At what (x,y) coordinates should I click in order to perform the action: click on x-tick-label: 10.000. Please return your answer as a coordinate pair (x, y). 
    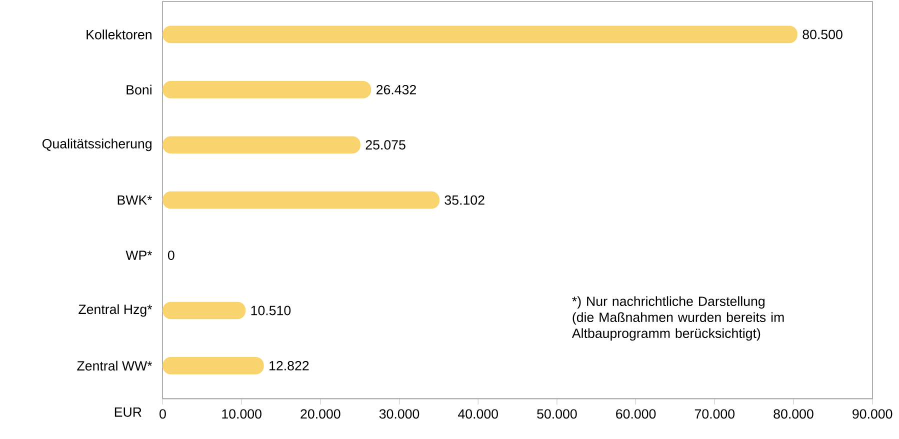
    Looking at the image, I should click on (242, 414).